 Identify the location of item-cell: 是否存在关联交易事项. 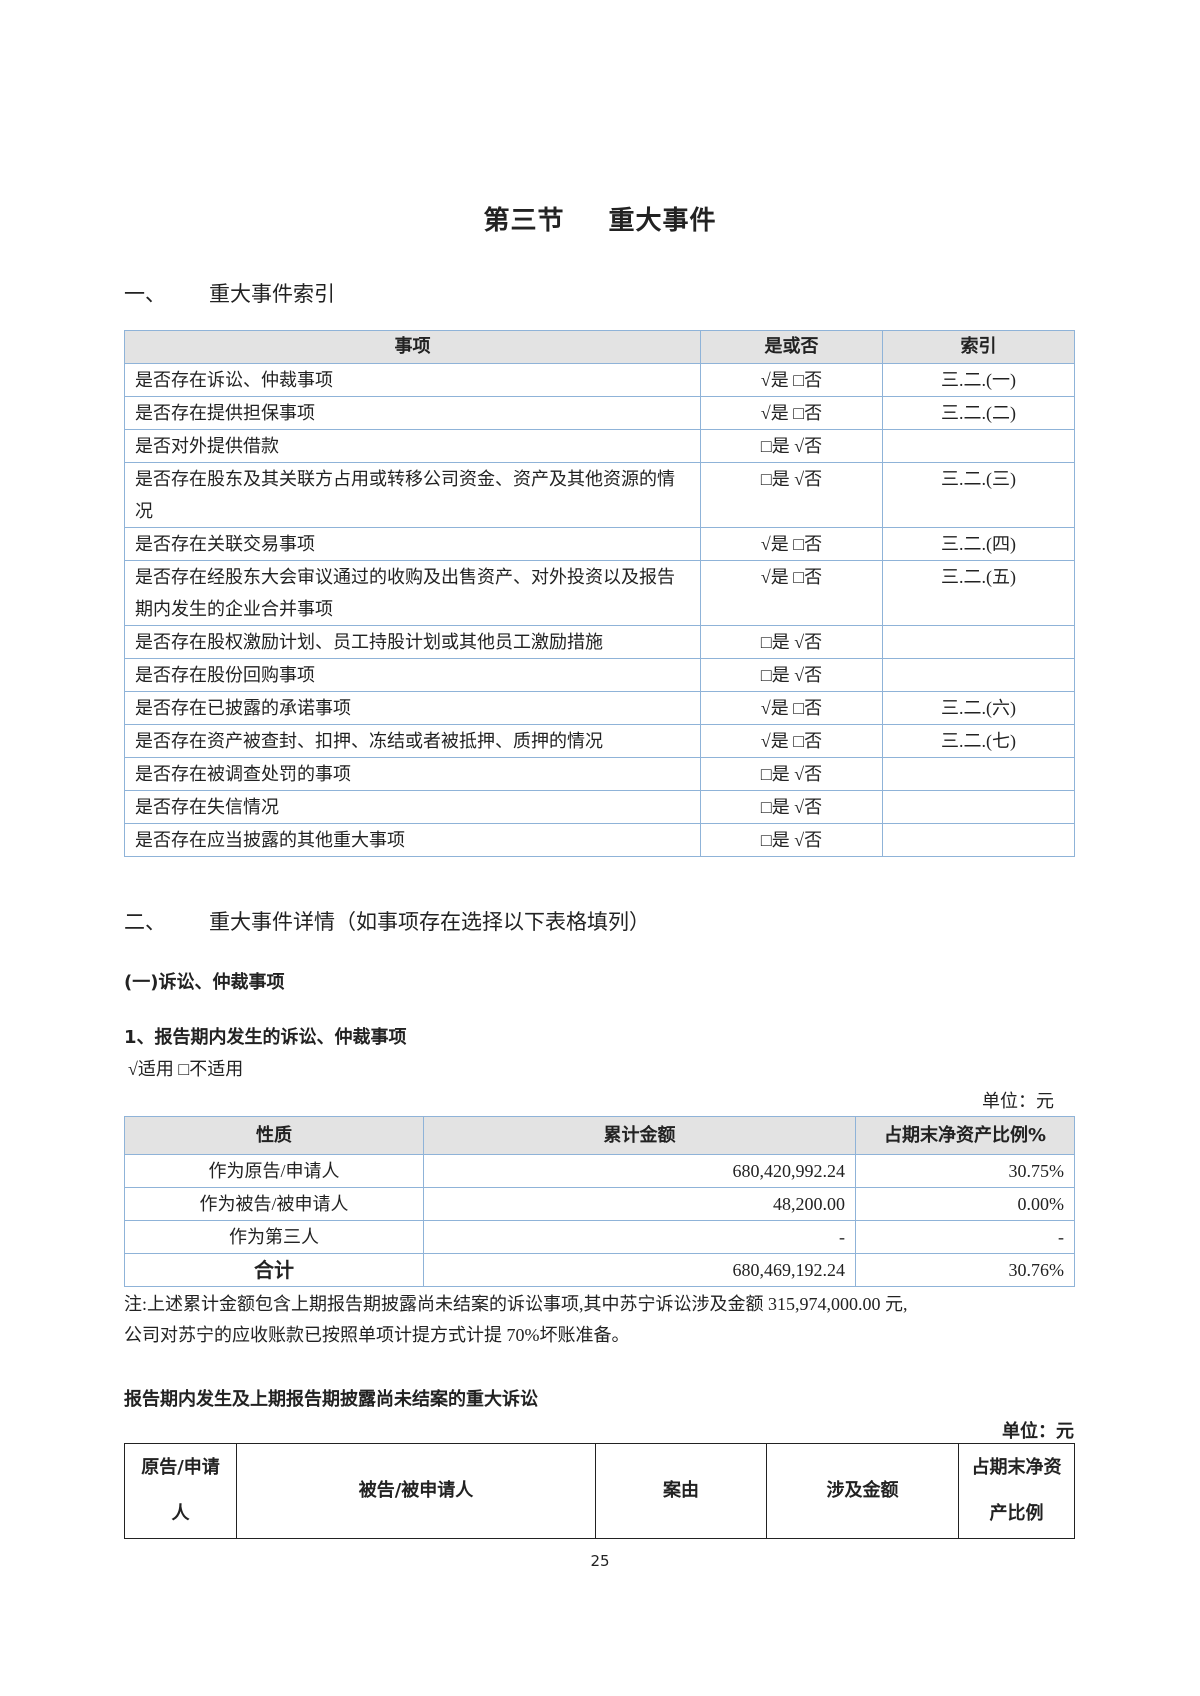
(412, 544).